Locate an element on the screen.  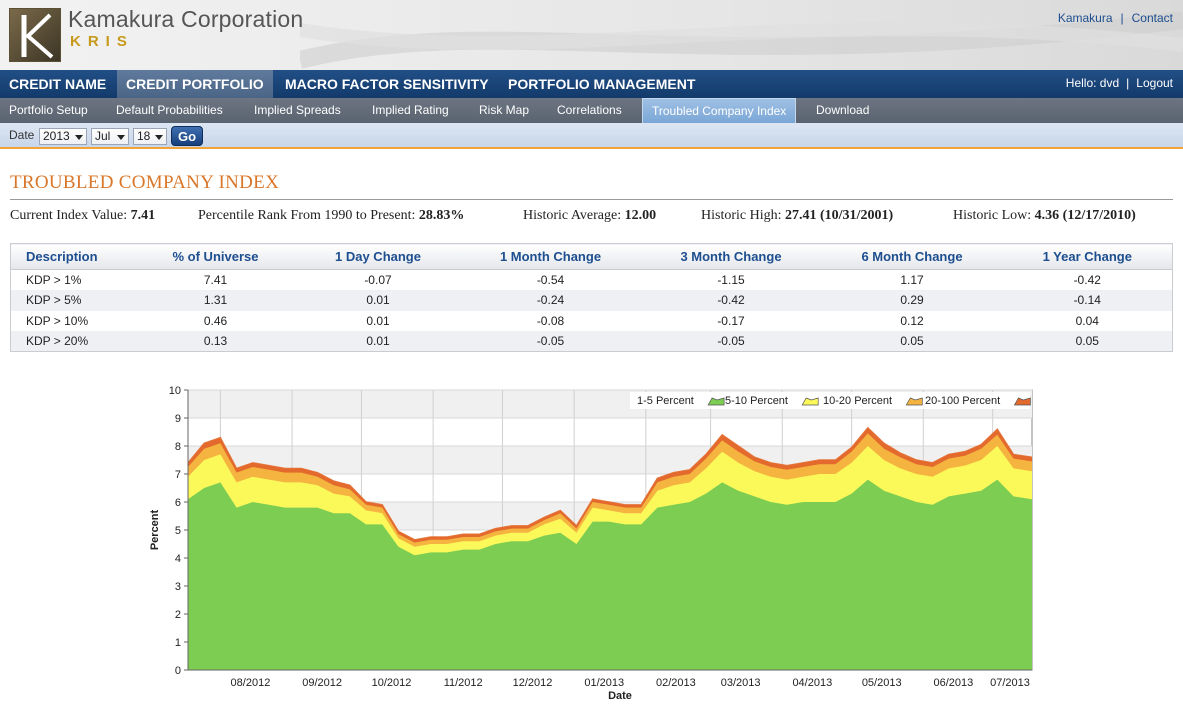
kamakura-link: Kamakura is located at coordinates (1085, 18).